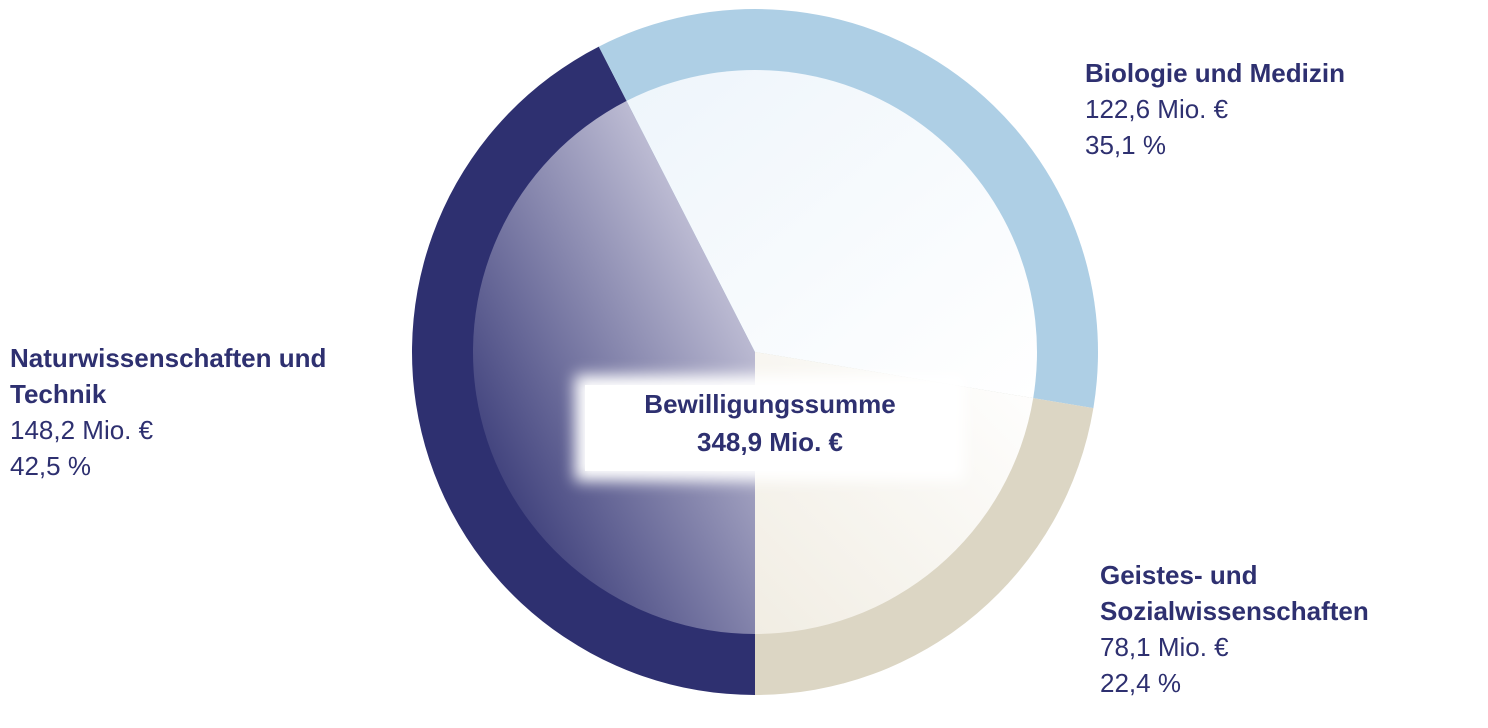 The width and height of the screenshot is (1488, 728). I want to click on center-value: 348,9 Mio. €, so click(770, 442).